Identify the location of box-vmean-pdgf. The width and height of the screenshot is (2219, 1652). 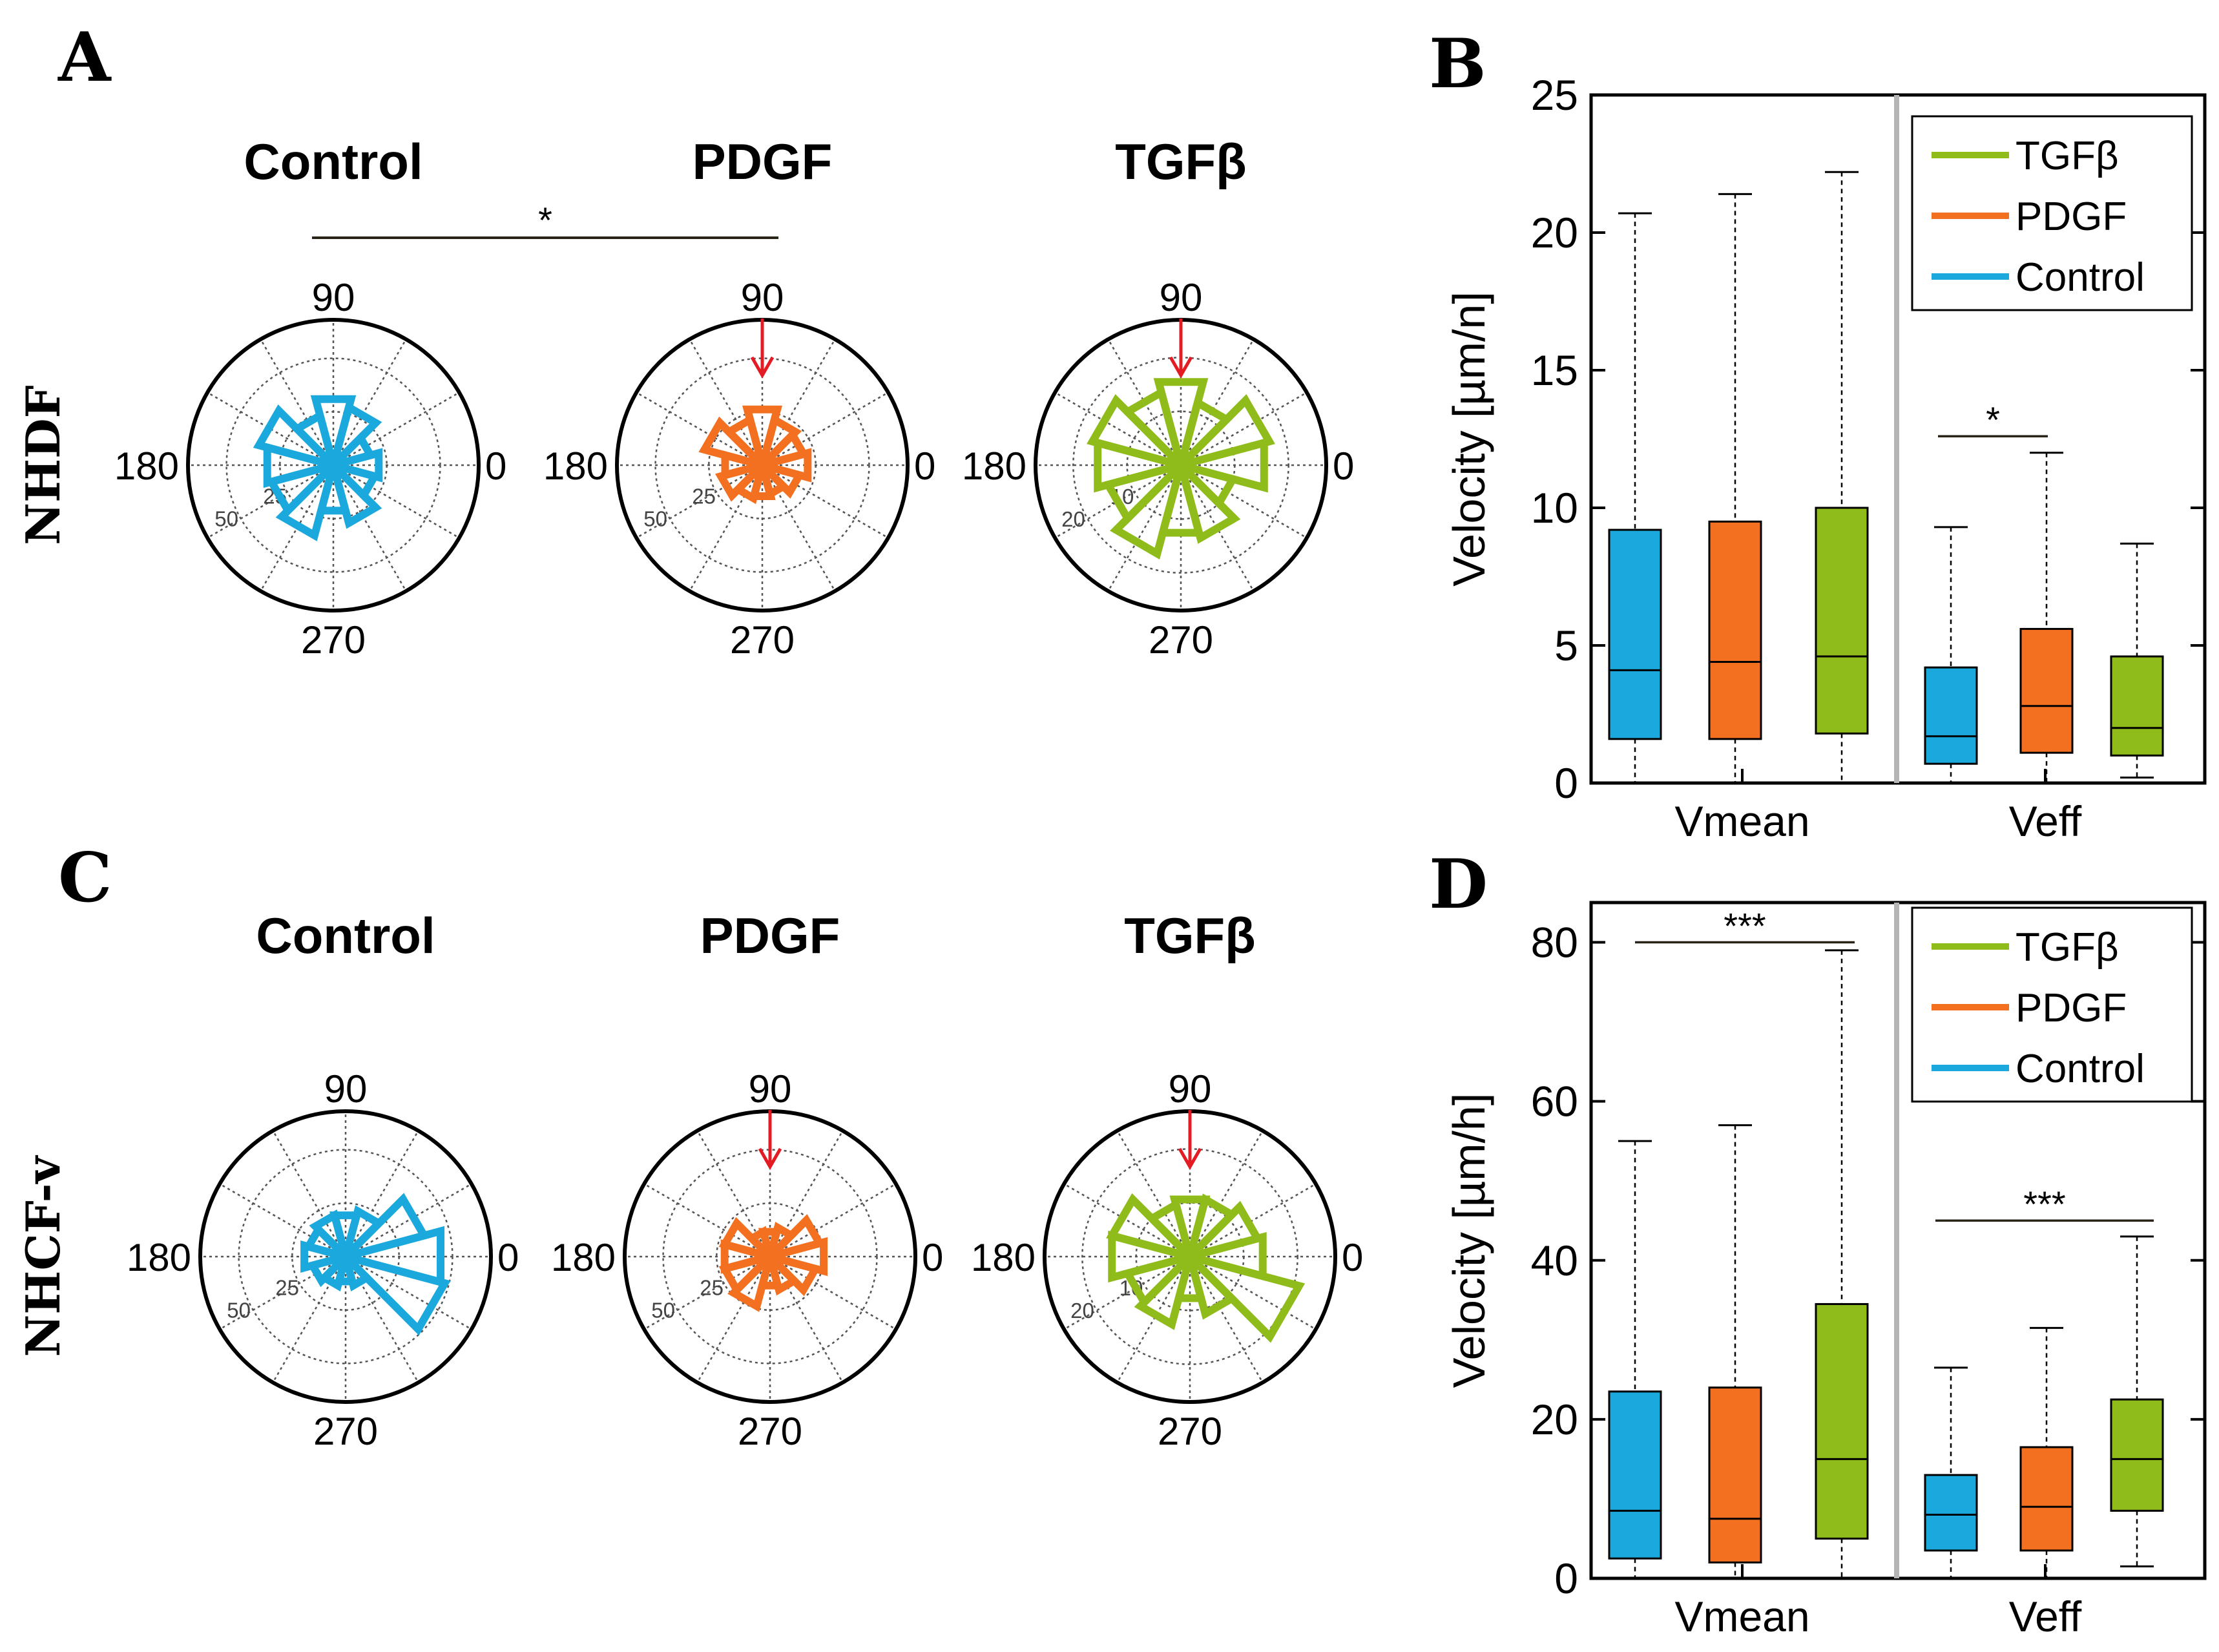
(1735, 1352).